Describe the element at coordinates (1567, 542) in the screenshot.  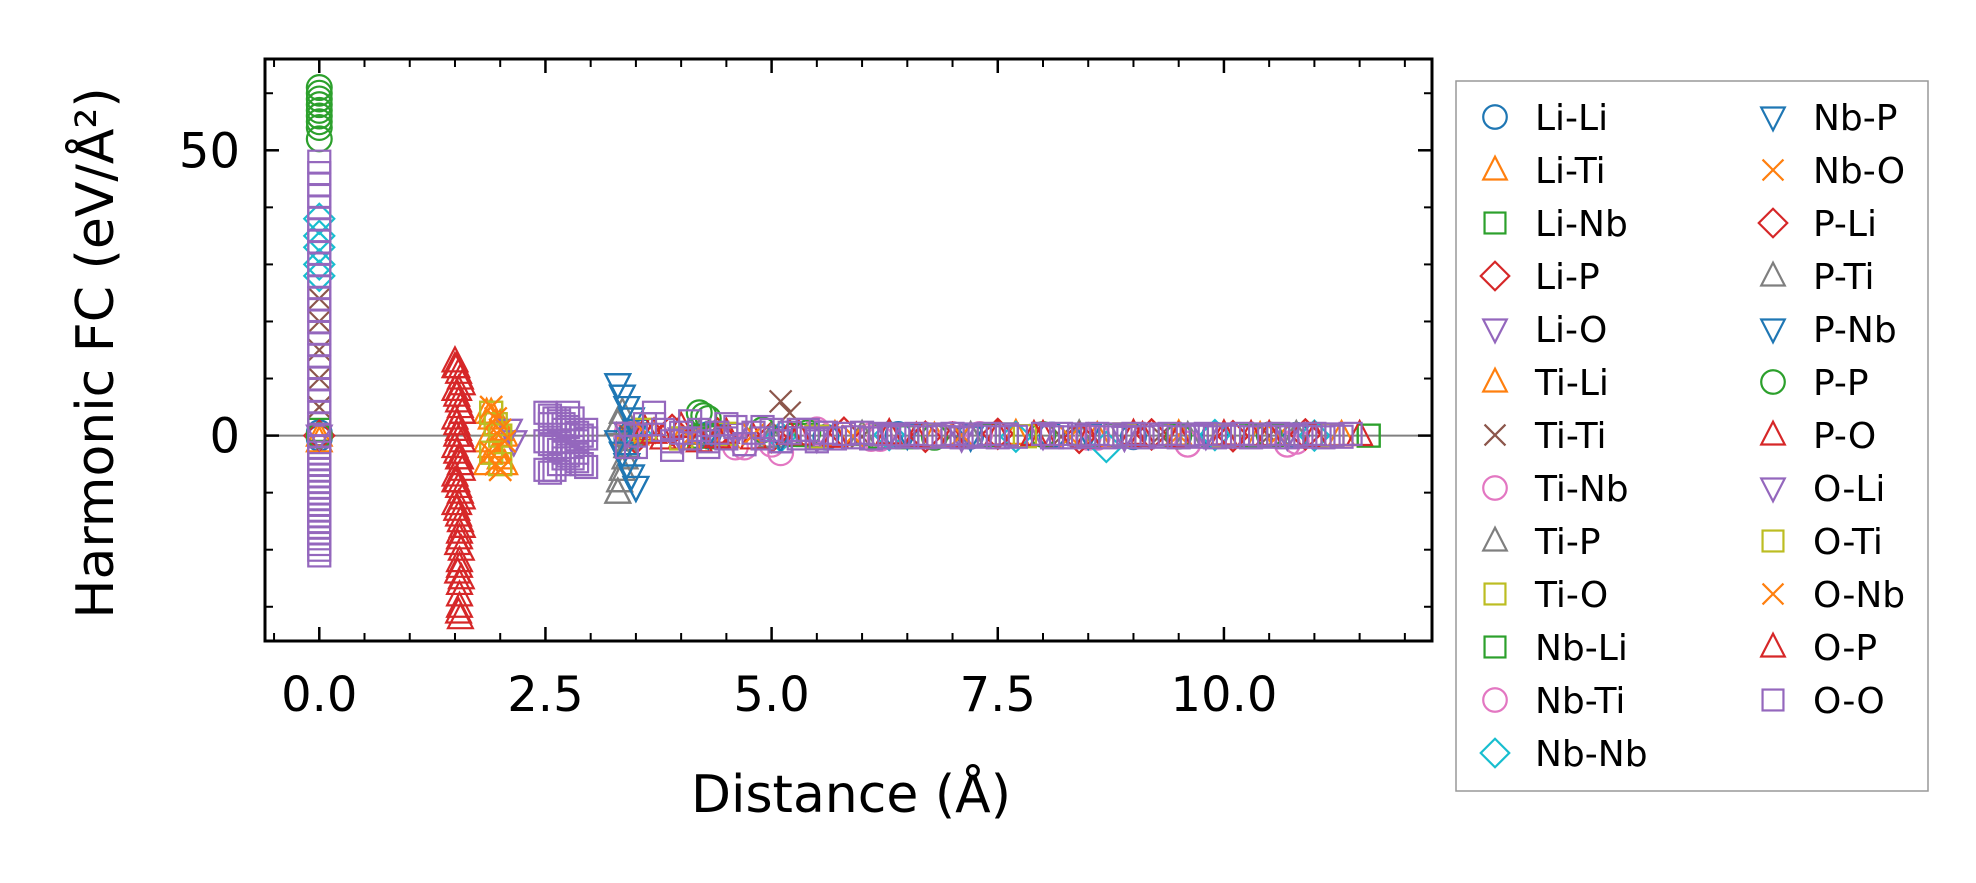
I see `legend-label: Ti-P` at that location.